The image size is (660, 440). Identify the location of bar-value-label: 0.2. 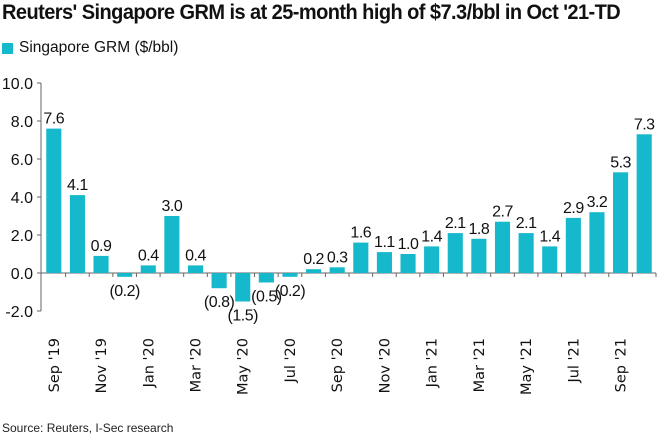
(313, 259).